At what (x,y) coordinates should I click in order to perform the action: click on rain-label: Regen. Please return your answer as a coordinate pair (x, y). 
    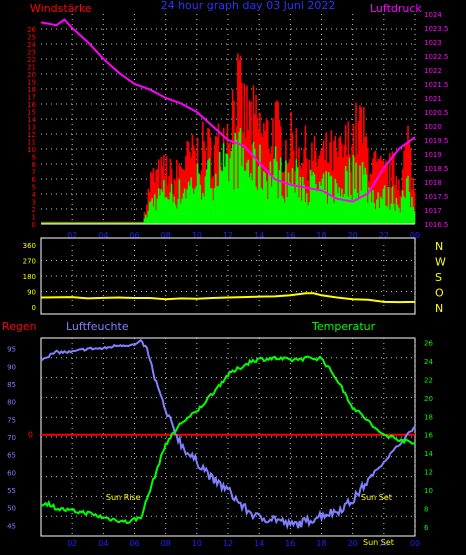
    Looking at the image, I should click on (19, 326).